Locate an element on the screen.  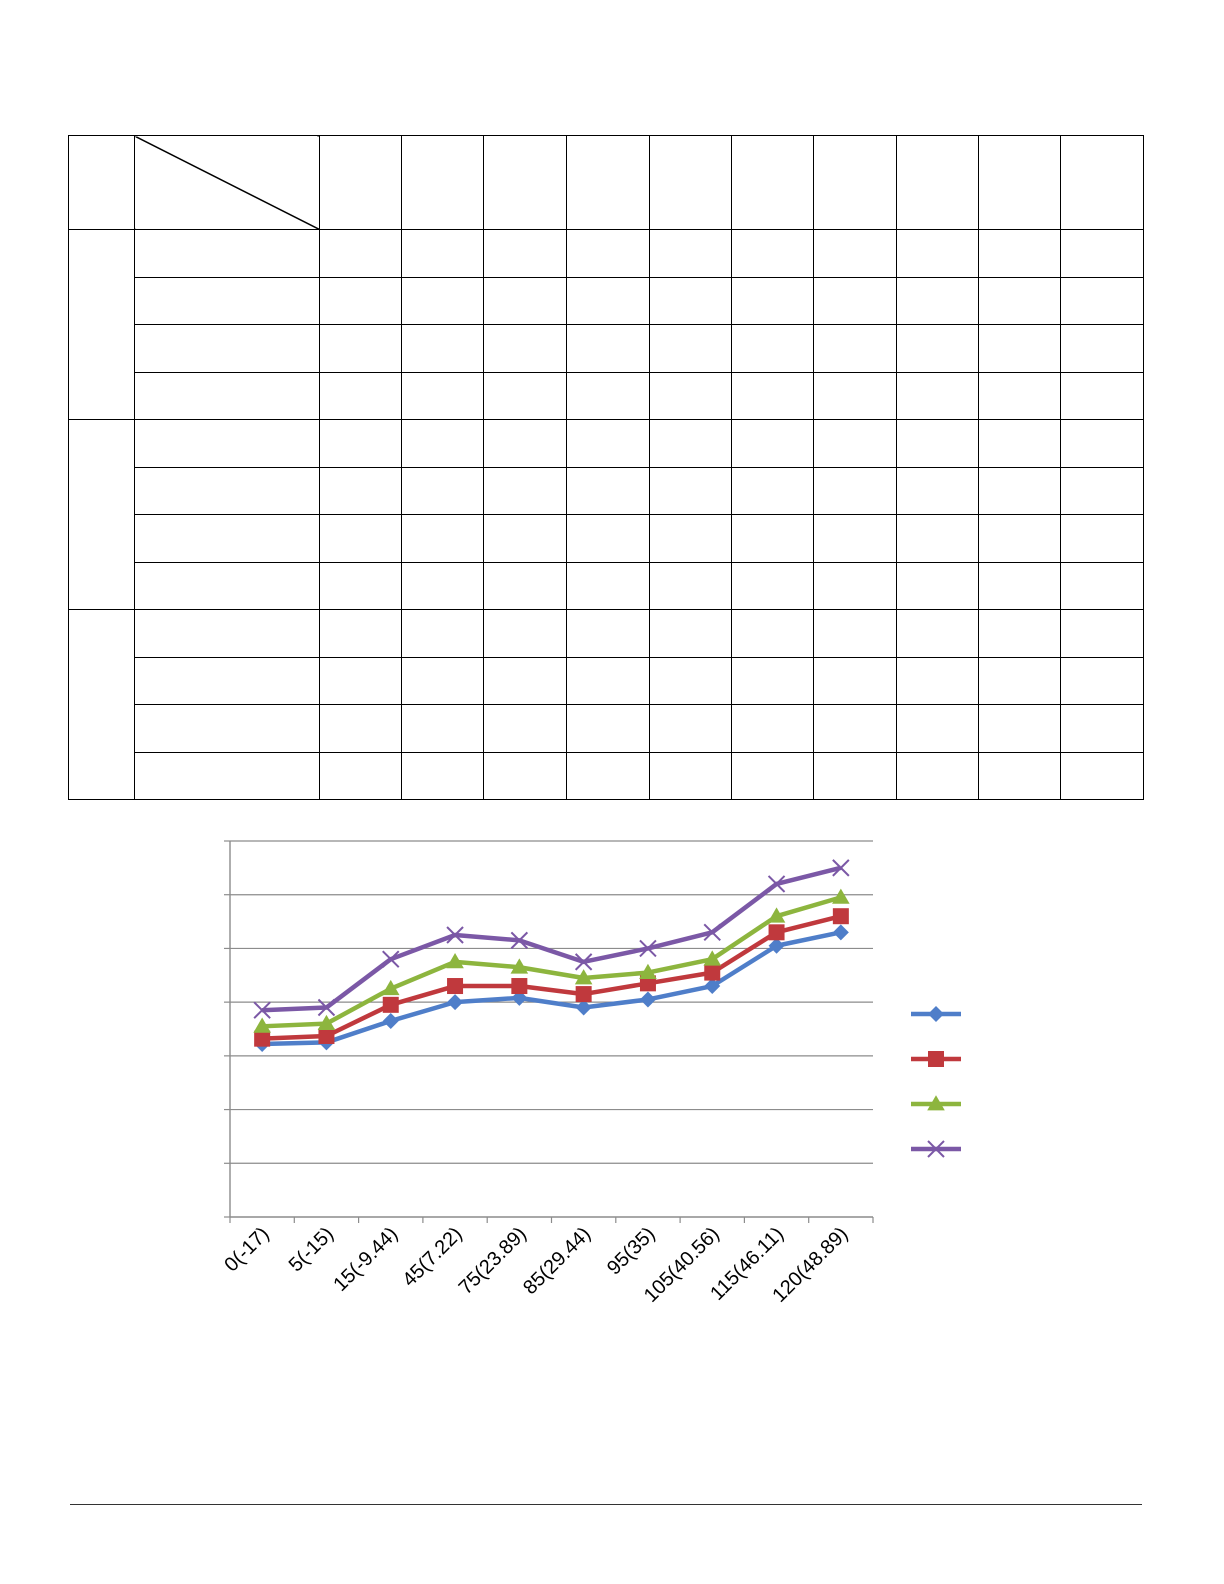
table-header-row is located at coordinates (606, 182).